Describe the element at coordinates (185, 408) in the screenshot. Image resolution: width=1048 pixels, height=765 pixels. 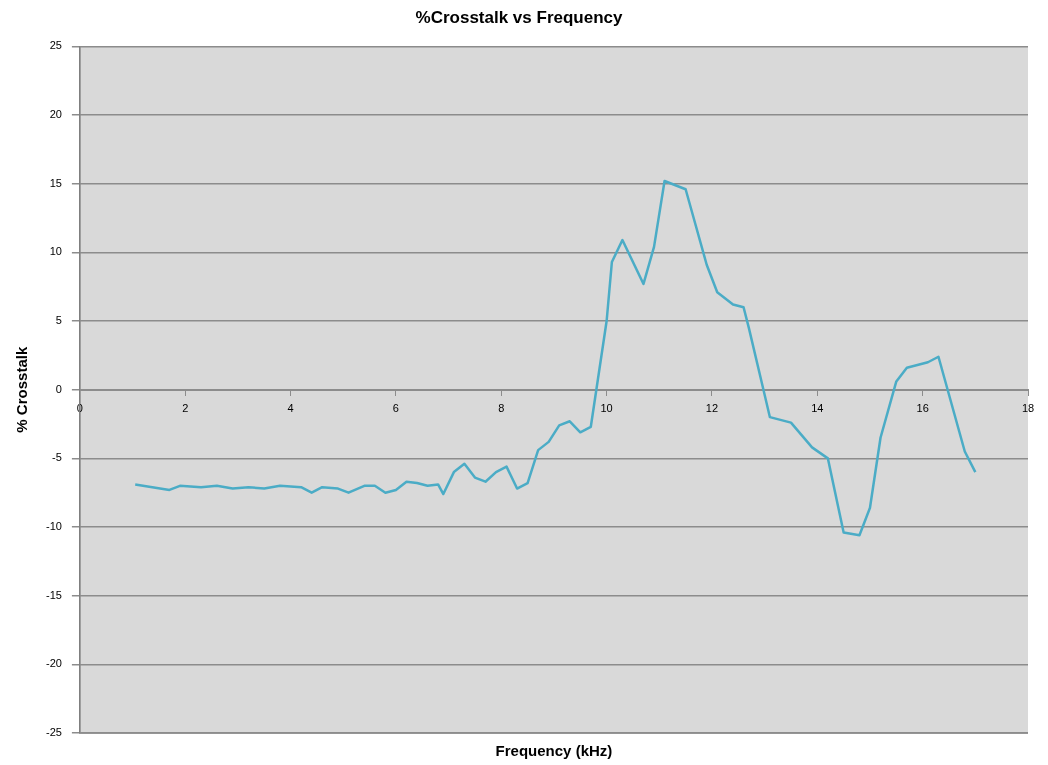
I see `x-tick-label: 2` at that location.